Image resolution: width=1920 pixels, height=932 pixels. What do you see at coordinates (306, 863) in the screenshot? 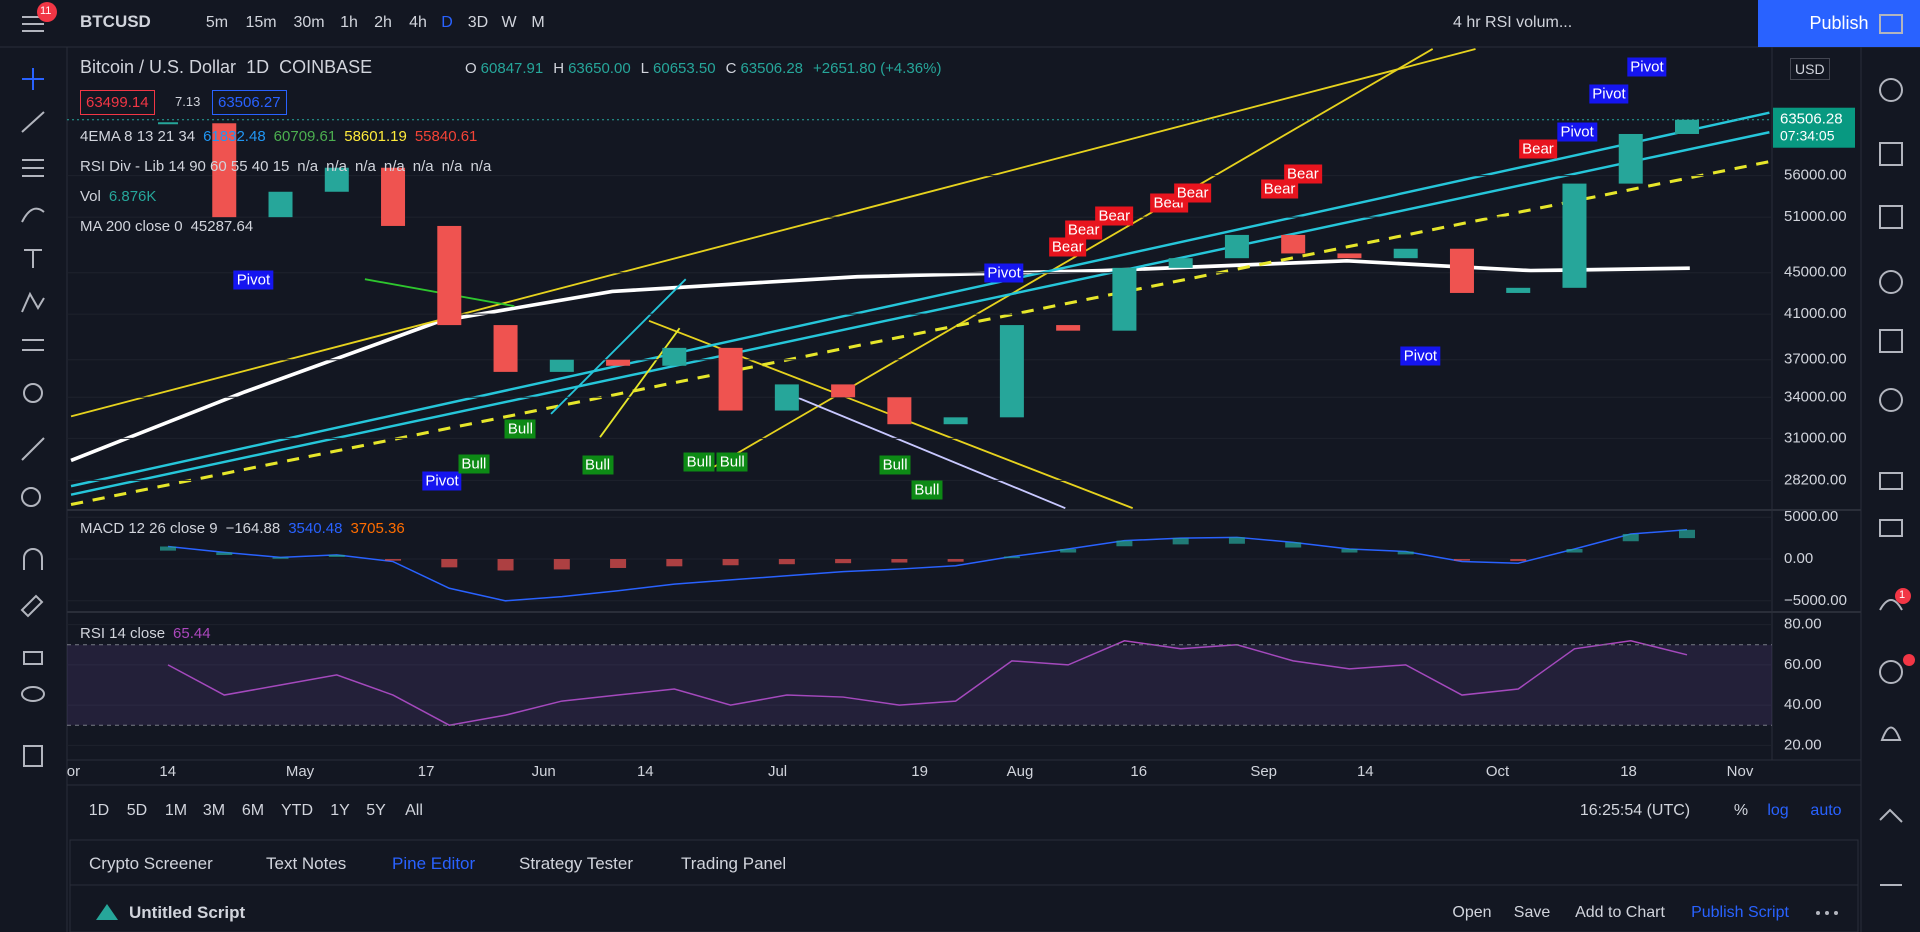
I see `panel-tab: Text Notes` at bounding box center [306, 863].